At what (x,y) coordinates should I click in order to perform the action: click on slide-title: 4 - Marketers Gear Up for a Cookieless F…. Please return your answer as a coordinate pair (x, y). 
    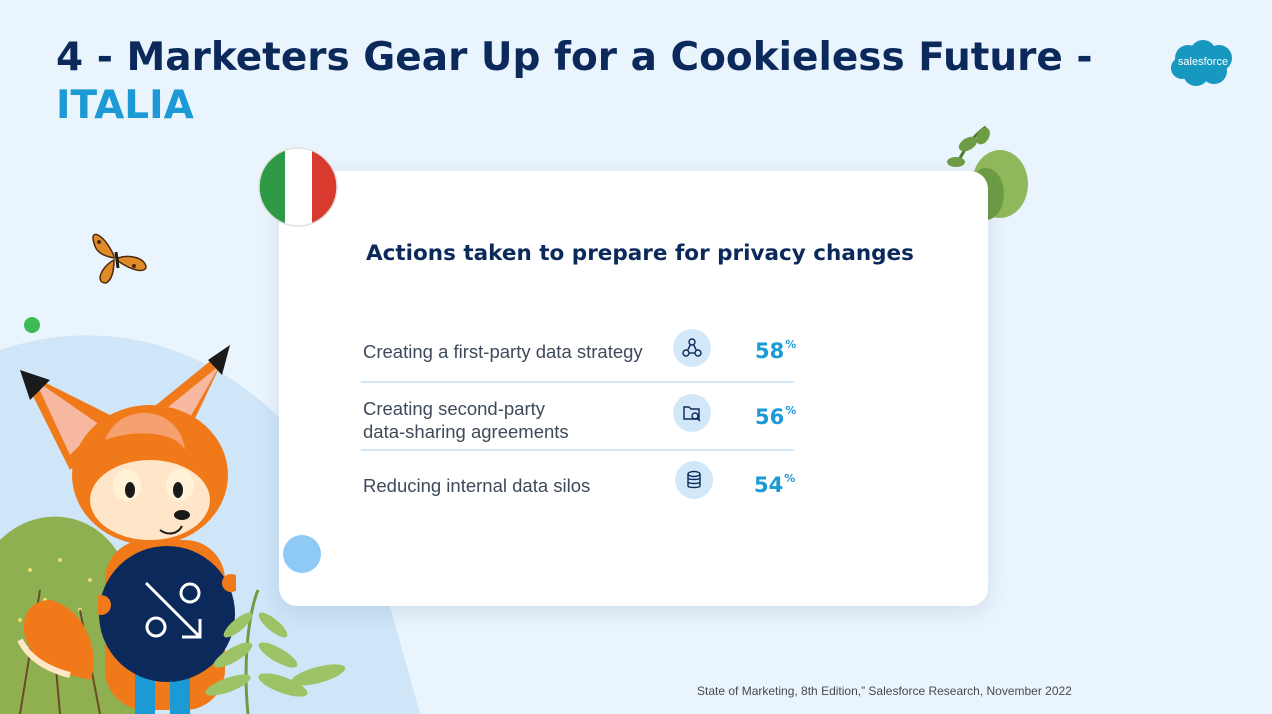
    Looking at the image, I should click on (574, 82).